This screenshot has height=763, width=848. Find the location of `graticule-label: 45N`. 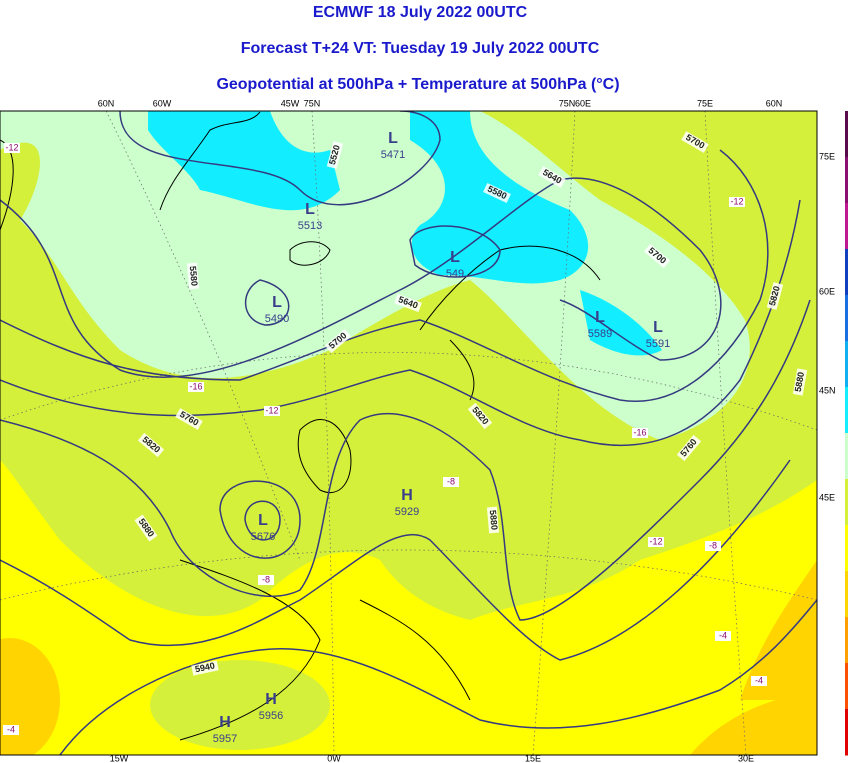

graticule-label: 45N is located at coordinates (827, 390).